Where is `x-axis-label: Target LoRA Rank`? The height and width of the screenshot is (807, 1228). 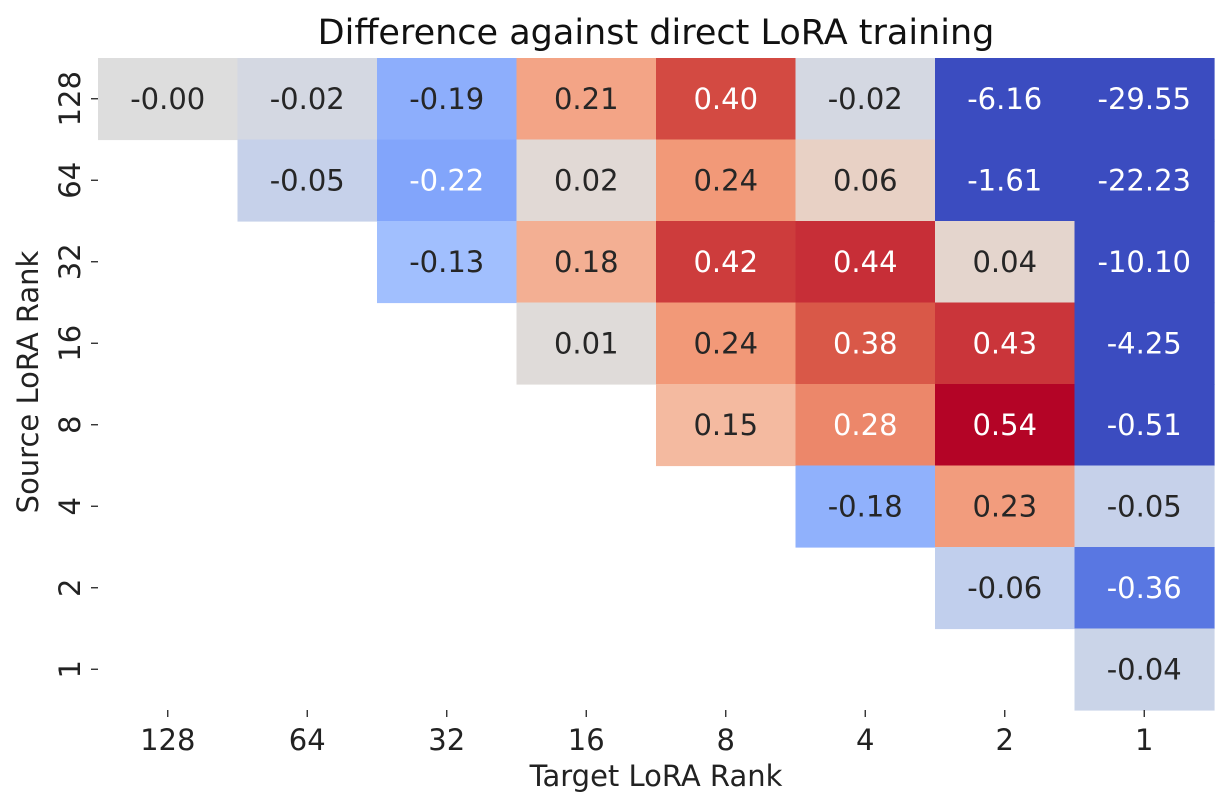 x-axis-label: Target LoRA Rank is located at coordinates (656, 776).